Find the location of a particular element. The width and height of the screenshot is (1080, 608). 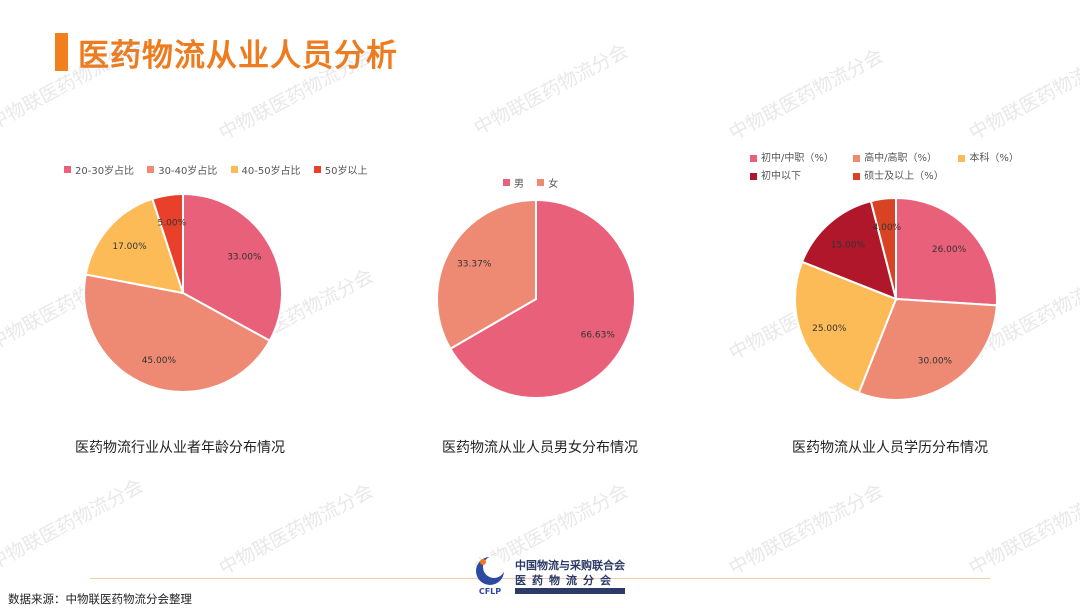

title-accent-bar is located at coordinates (61, 52).